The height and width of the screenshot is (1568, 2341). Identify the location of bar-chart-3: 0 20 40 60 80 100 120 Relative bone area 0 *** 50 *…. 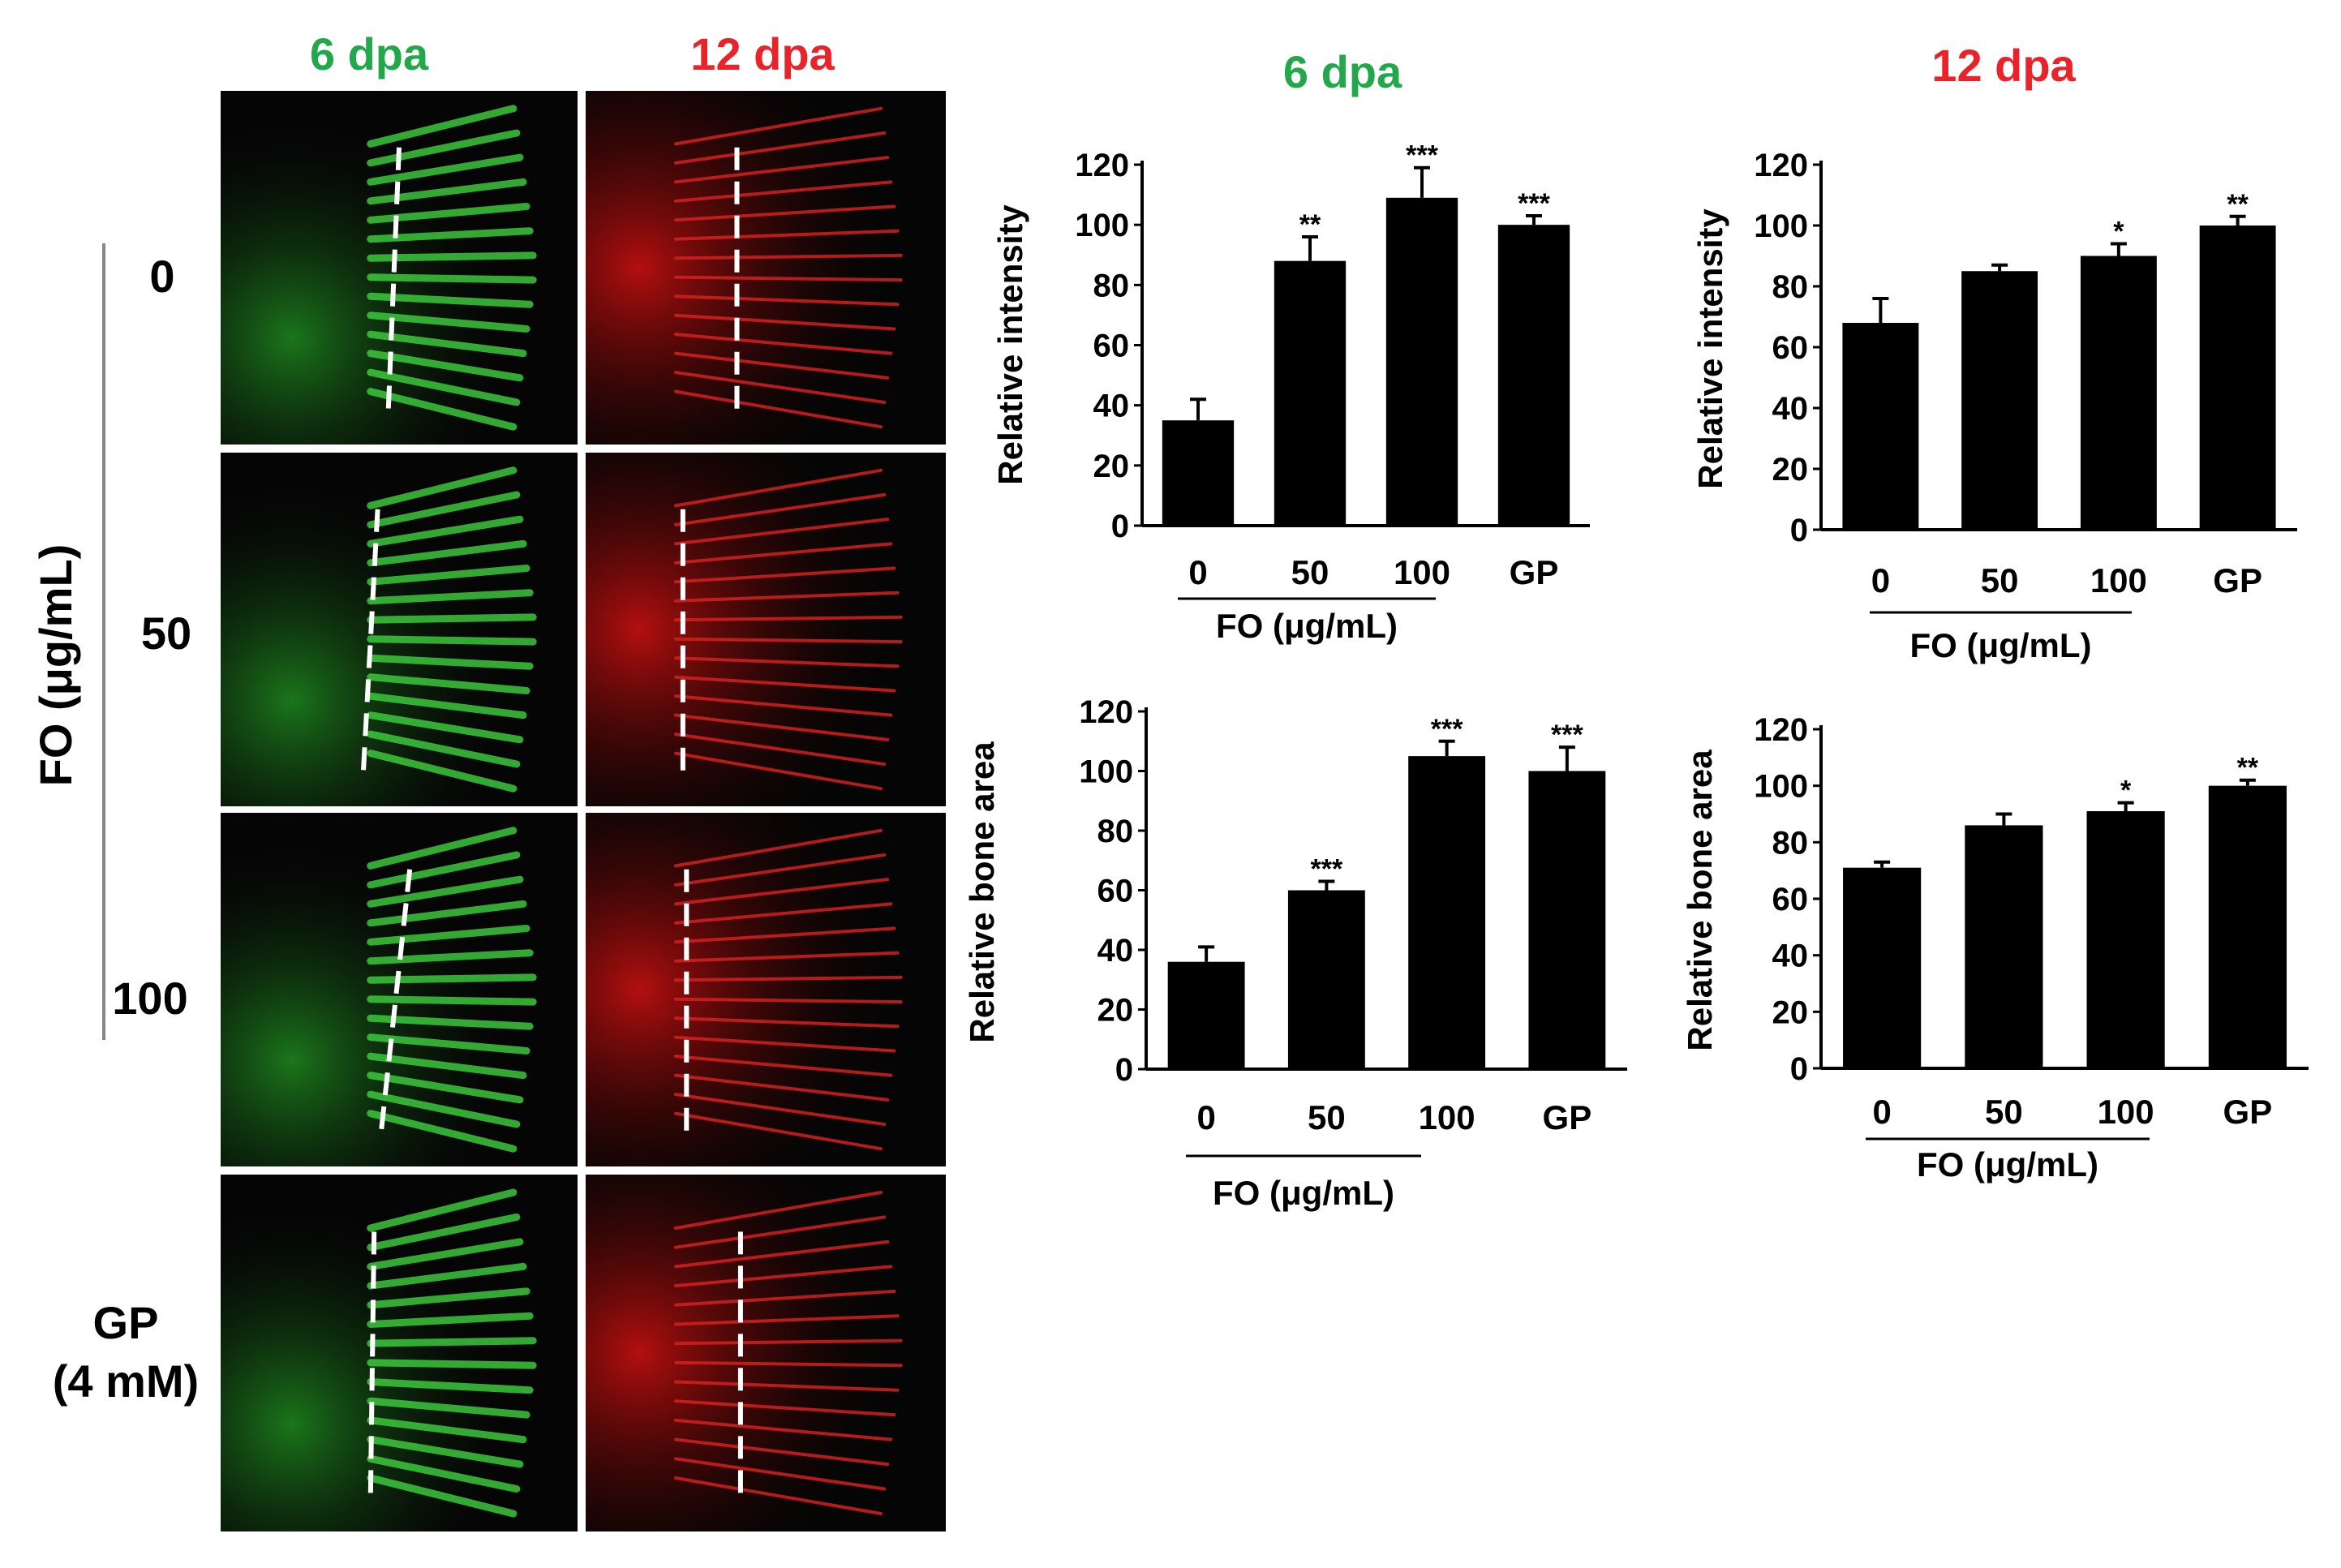
(1295, 953).